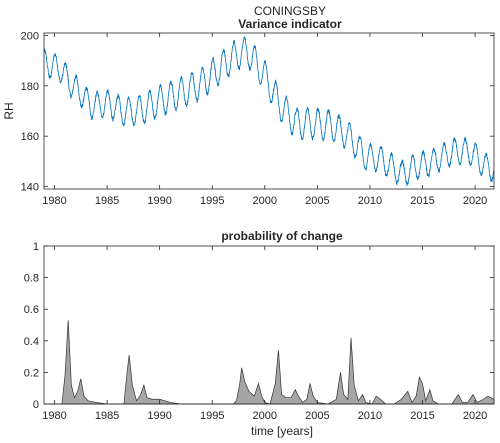 This screenshot has width=500, height=443. Describe the element at coordinates (36, 247) in the screenshot. I see `y-tick-label: 1` at that location.